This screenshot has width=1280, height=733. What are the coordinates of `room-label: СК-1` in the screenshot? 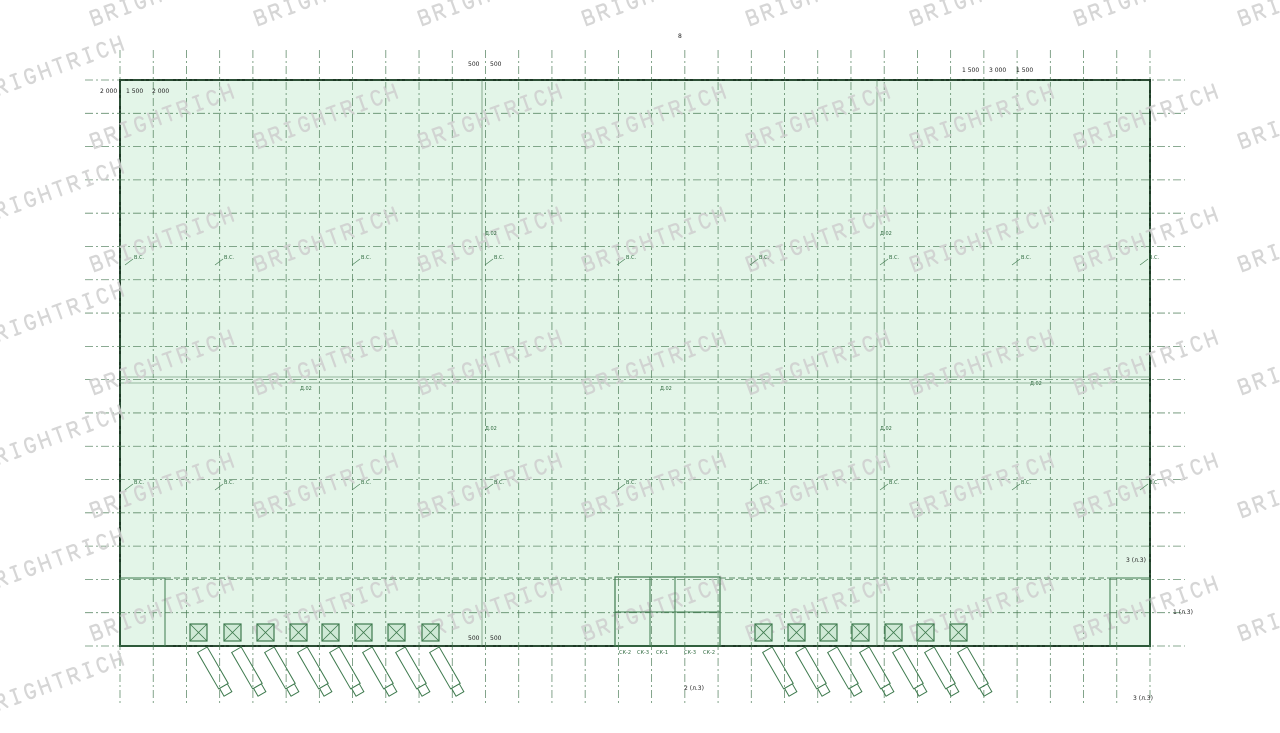 It's located at (662, 653).